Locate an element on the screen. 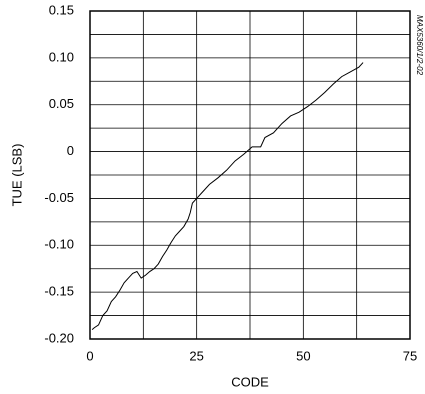  y-tick-label: -0.10 is located at coordinates (59, 244).